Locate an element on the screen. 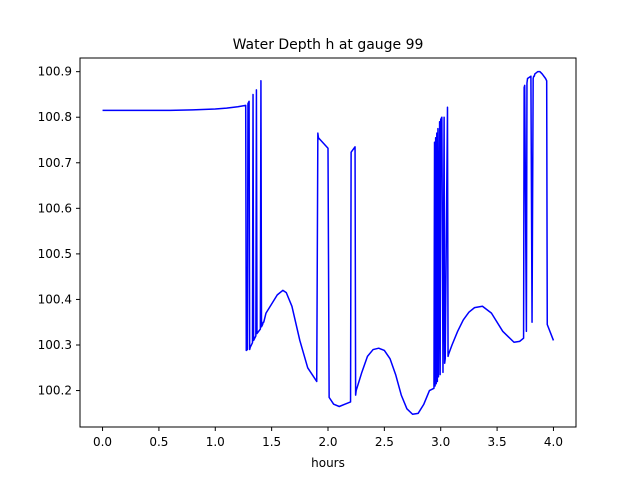 The width and height of the screenshot is (640, 480). x-tick-label: 2.0 is located at coordinates (327, 442).